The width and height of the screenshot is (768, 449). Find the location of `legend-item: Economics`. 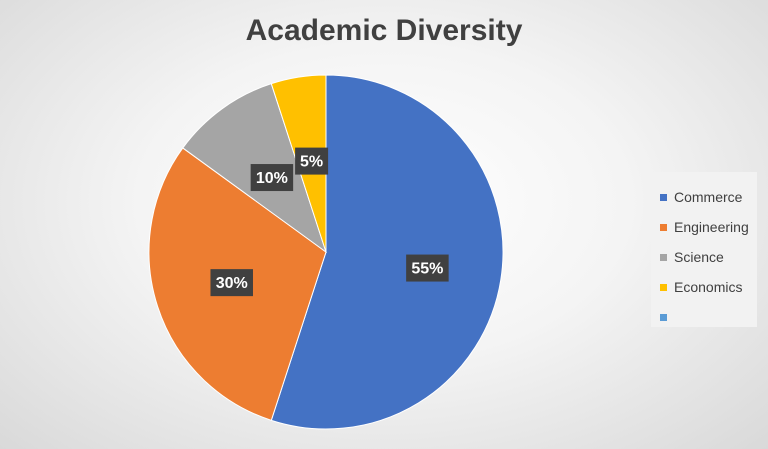

legend-item: Economics is located at coordinates (708, 287).